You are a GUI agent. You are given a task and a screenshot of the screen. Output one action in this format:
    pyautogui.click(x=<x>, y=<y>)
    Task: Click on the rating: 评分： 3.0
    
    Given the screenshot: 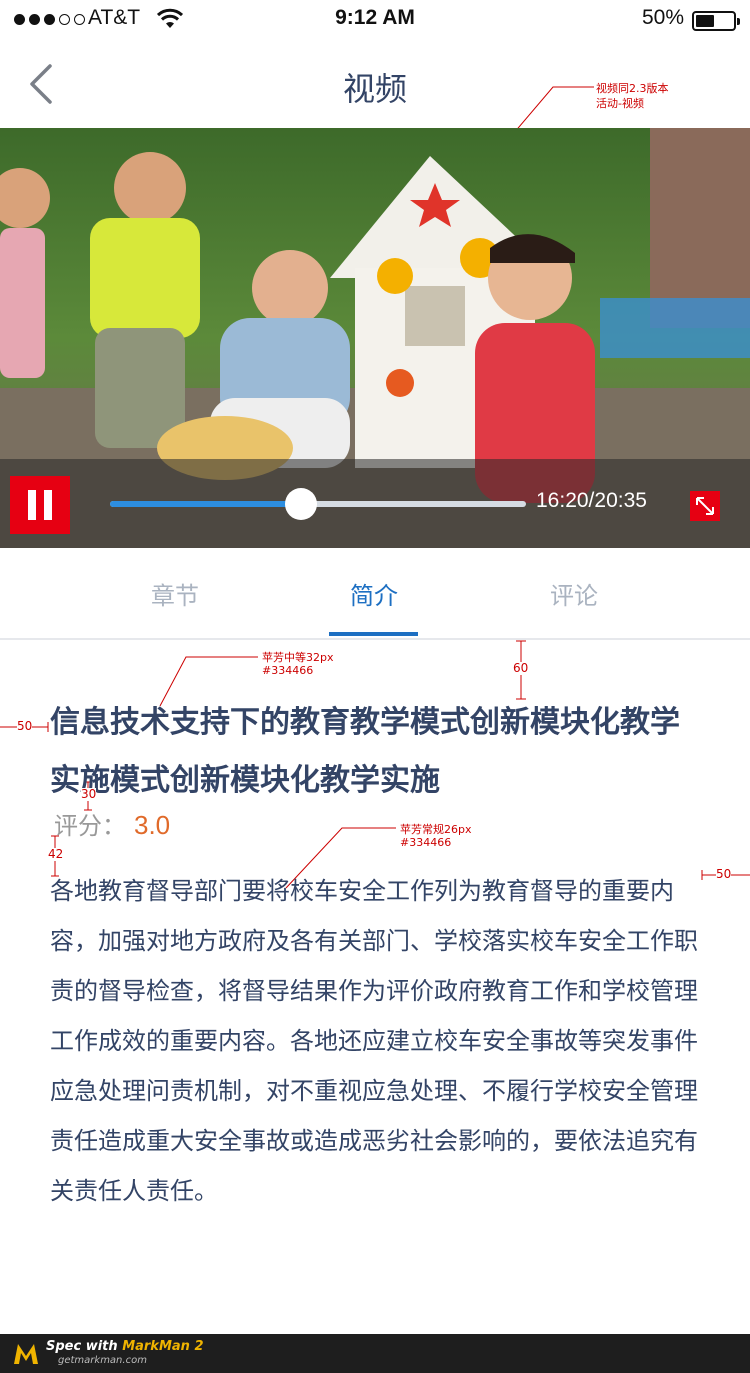 What is the action you would take?
    pyautogui.click(x=112, y=823)
    